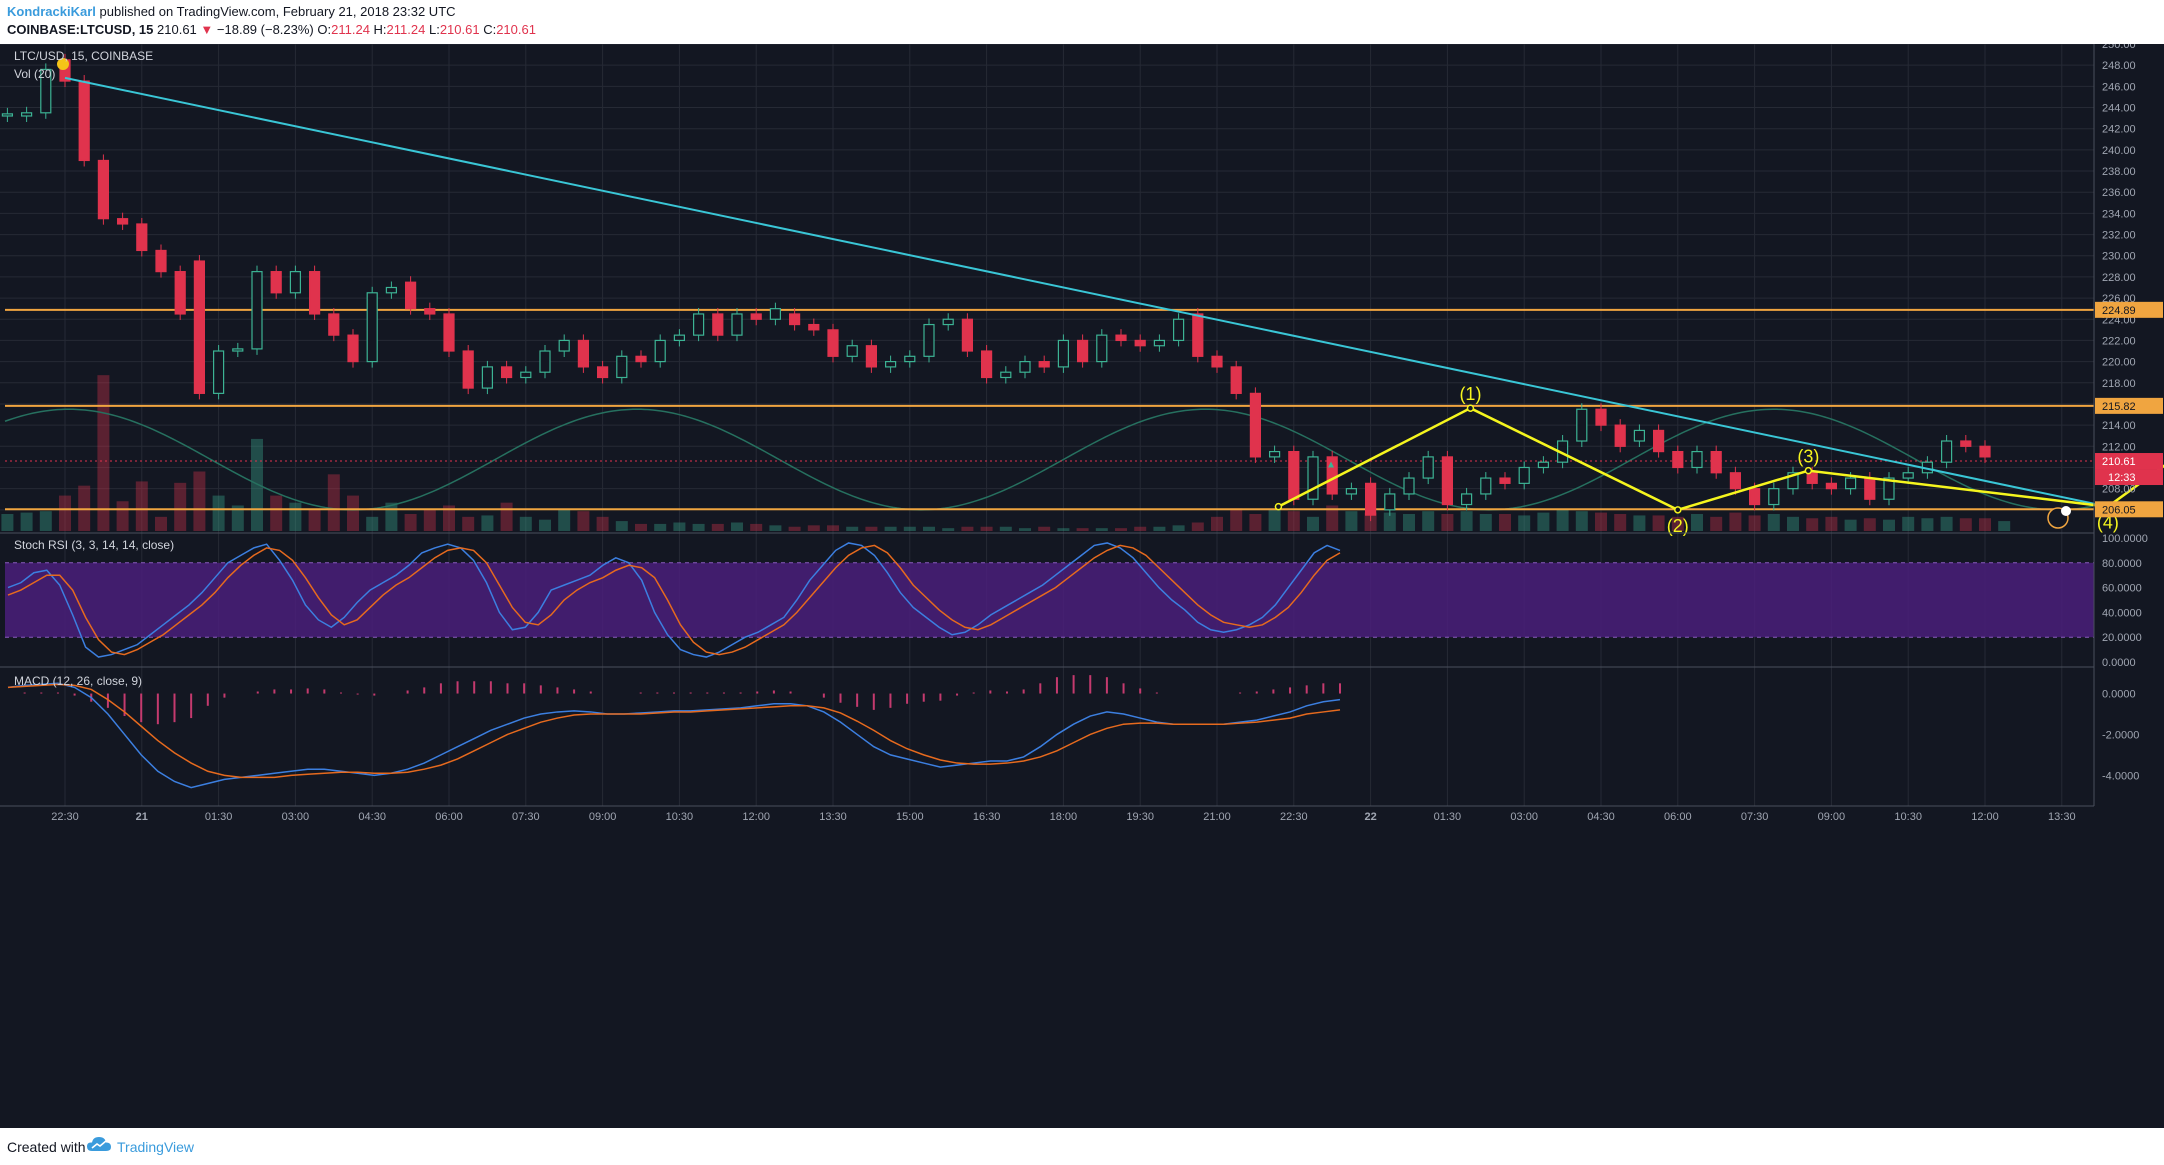 This screenshot has width=2164, height=1165. I want to click on earnings-marker-icon, so click(63, 64).